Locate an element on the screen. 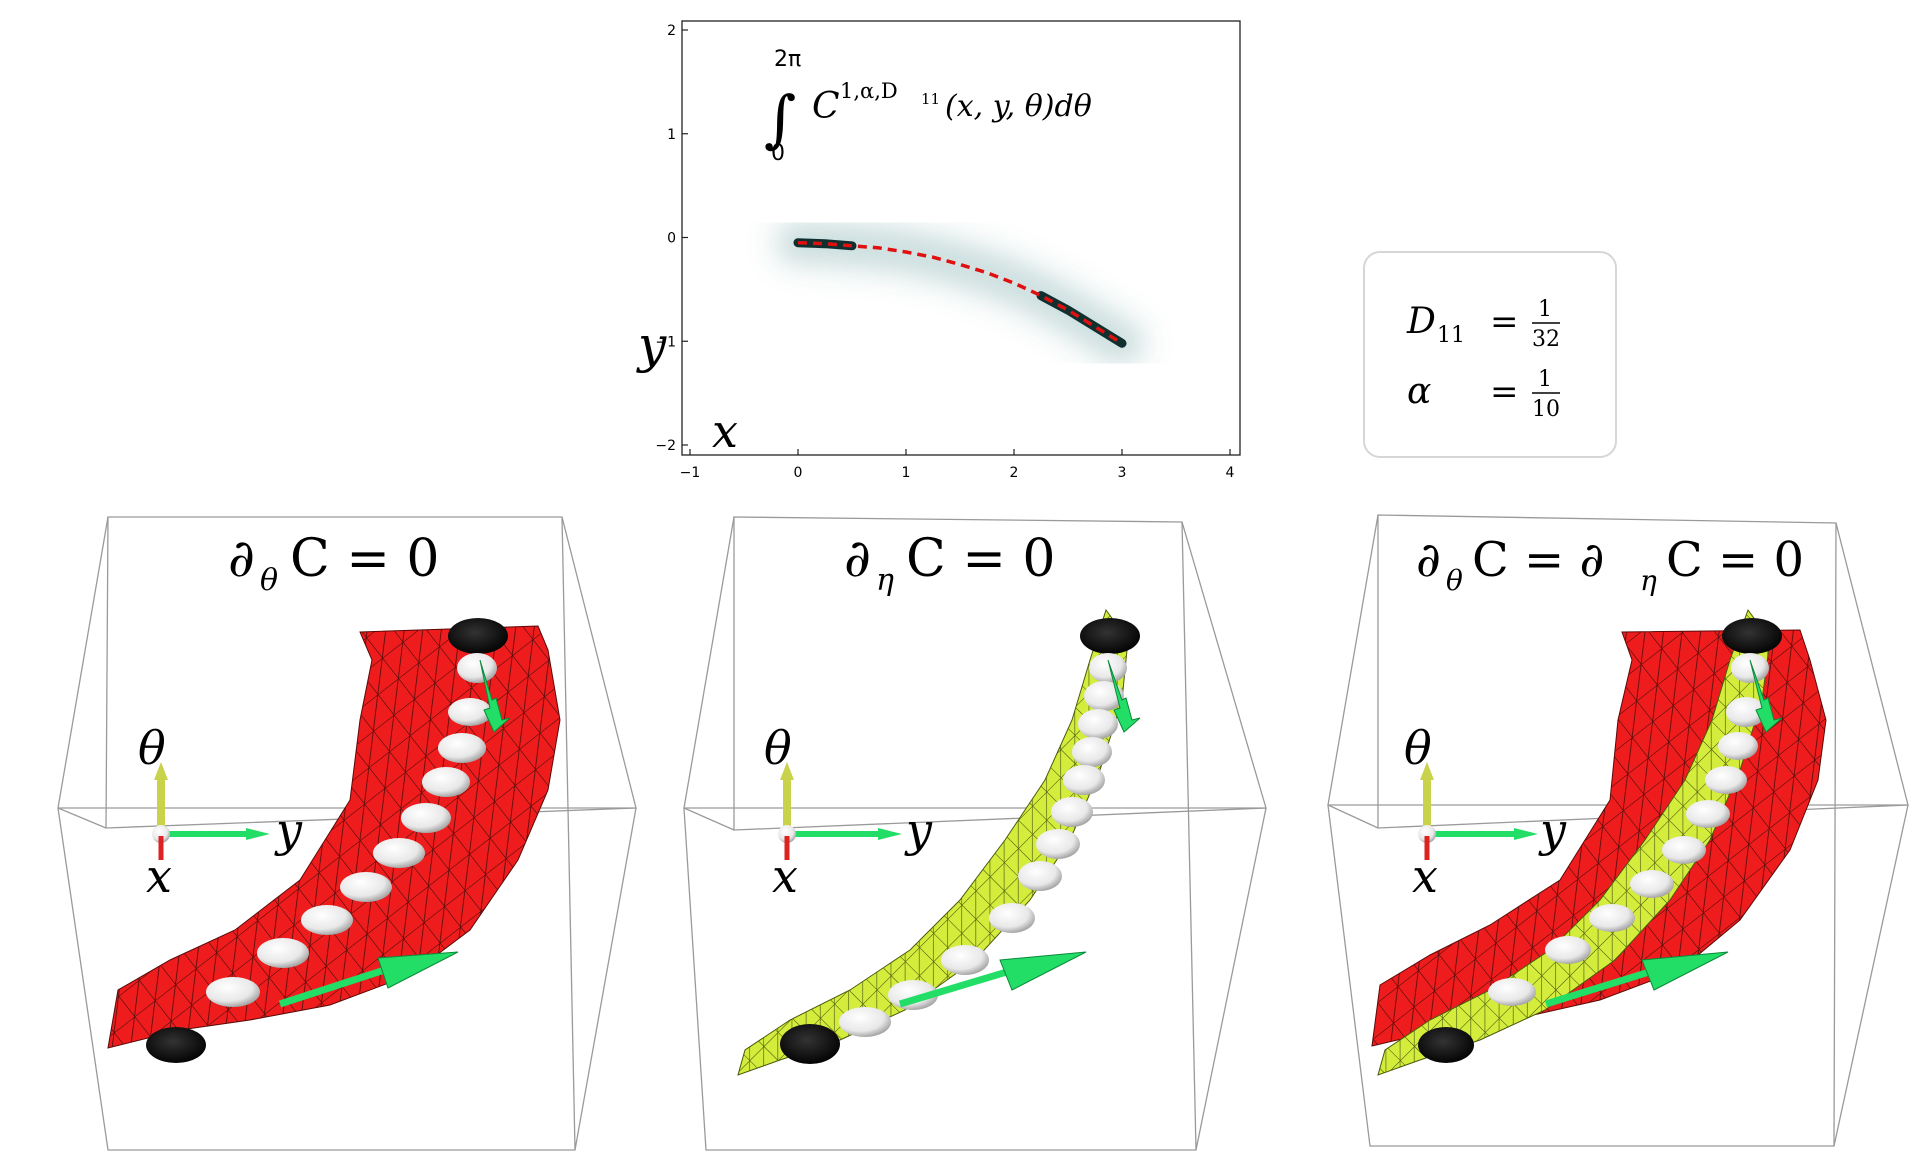 This screenshot has height=1154, width=1914. panel-theta-title-sub: θ is located at coordinates (269, 580).